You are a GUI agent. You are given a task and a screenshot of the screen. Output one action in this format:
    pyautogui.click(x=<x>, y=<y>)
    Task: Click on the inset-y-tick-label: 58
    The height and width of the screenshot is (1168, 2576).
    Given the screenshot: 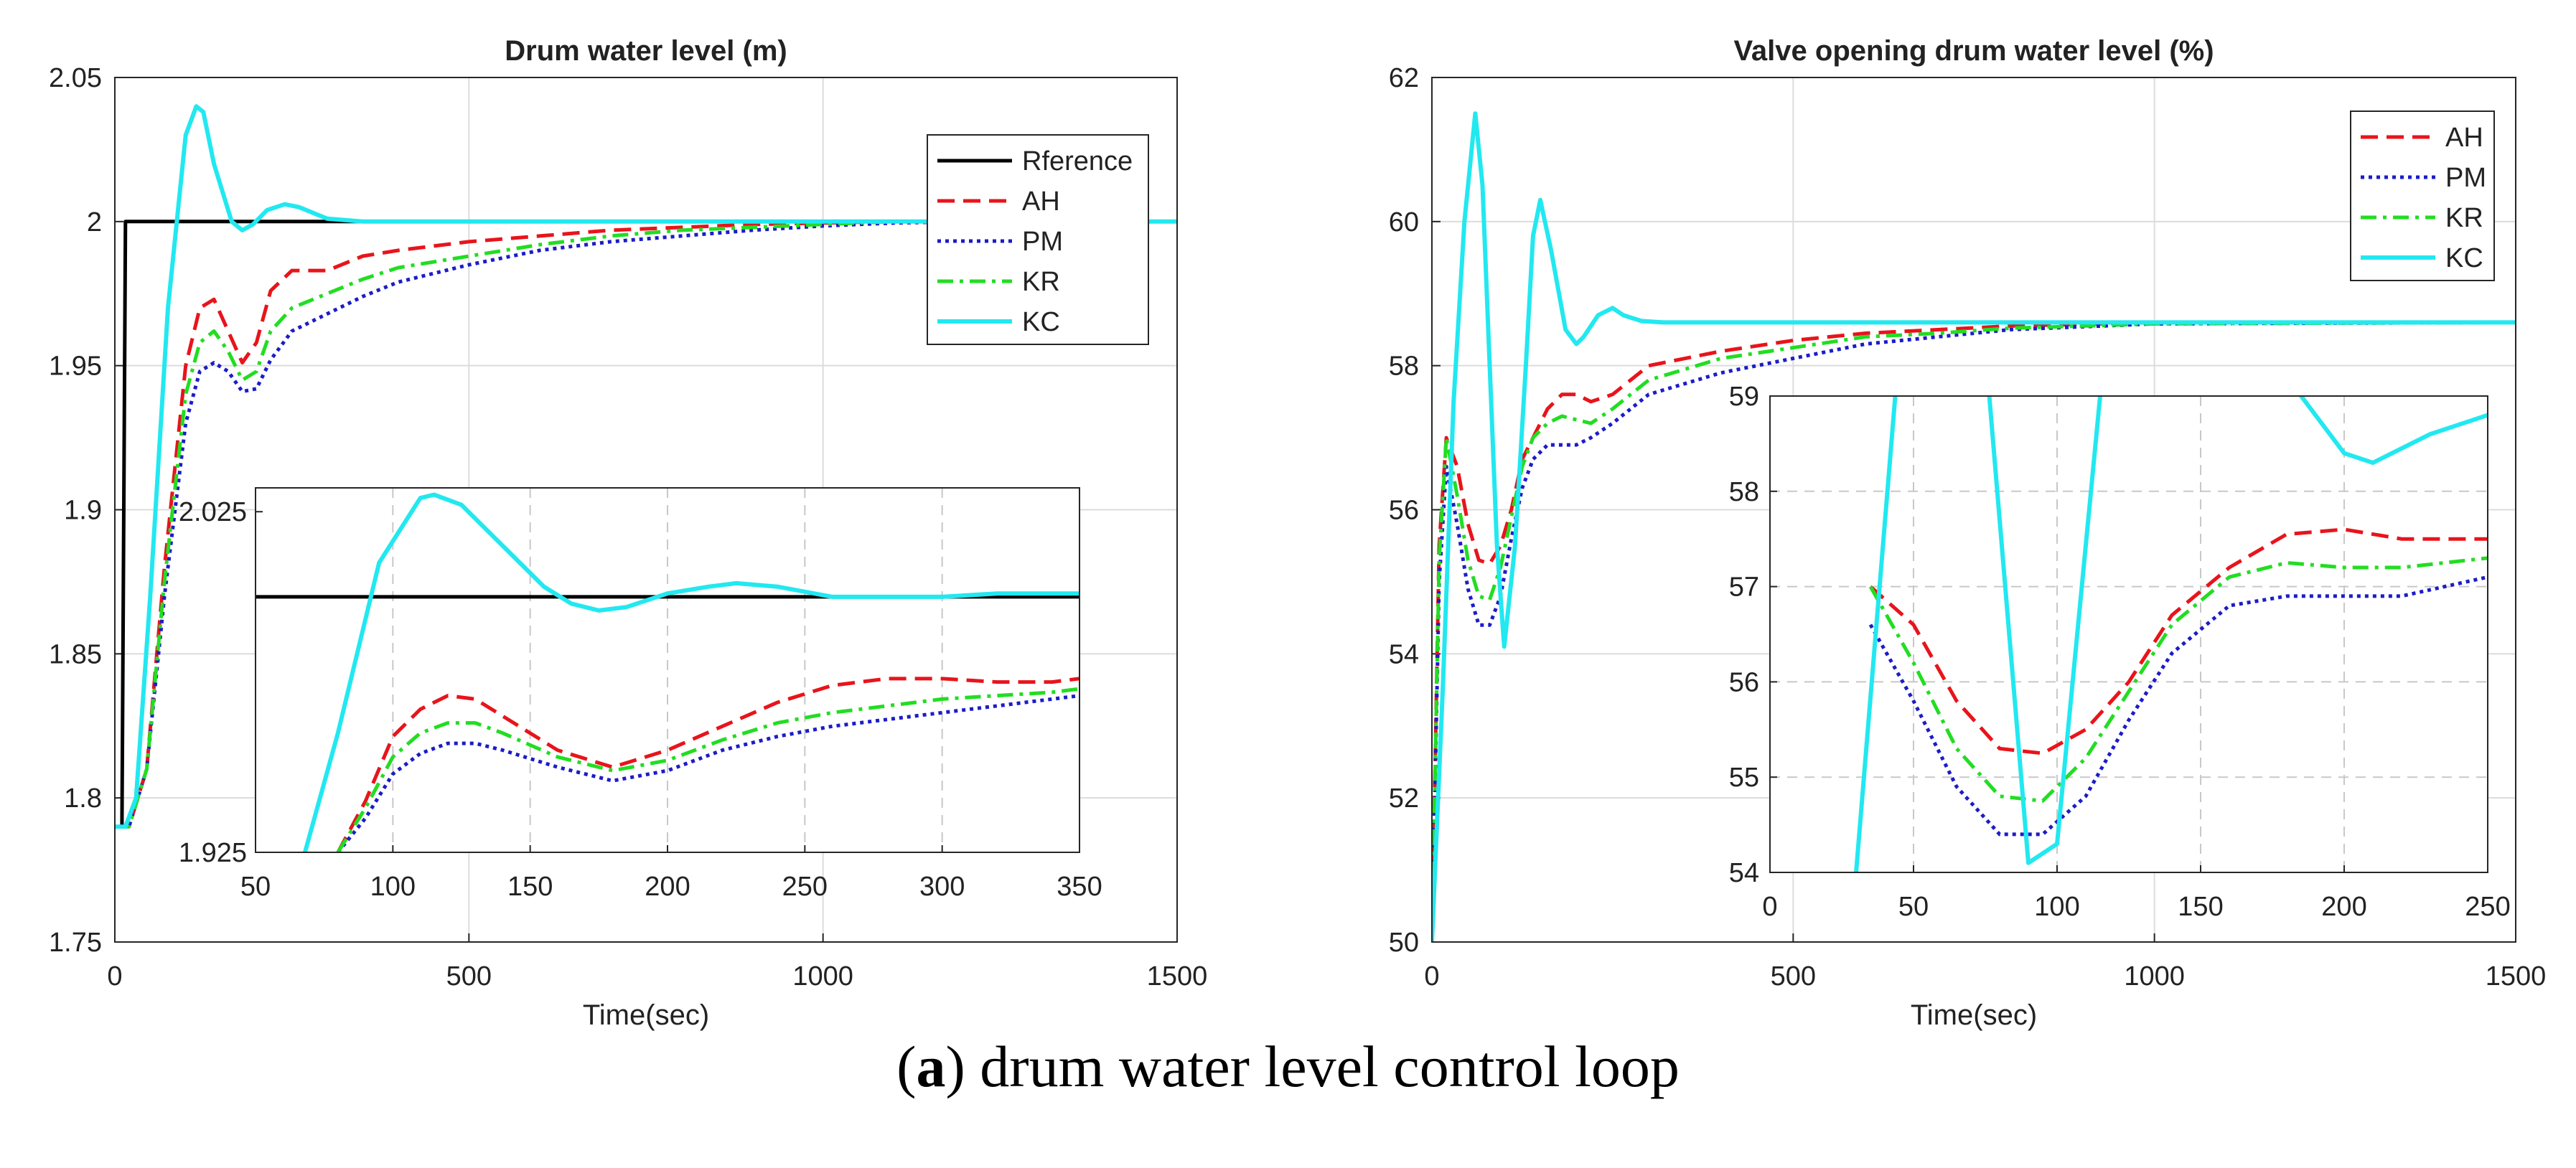 What is the action you would take?
    pyautogui.click(x=1744, y=492)
    